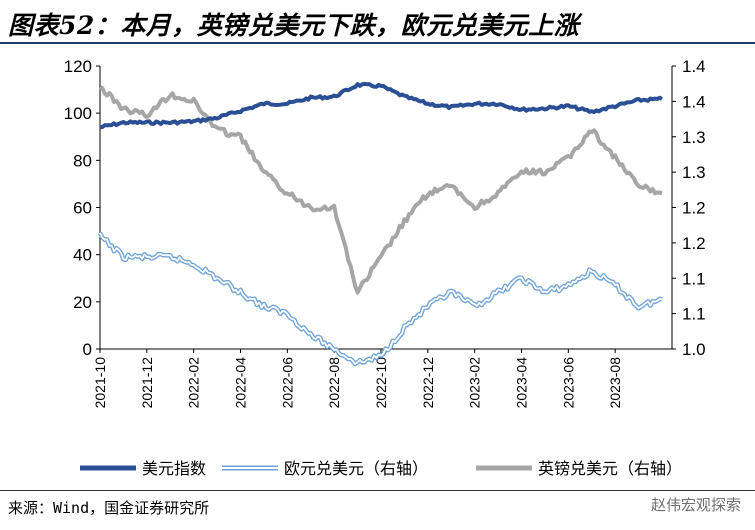  Describe the element at coordinates (522, 383) in the screenshot. I see `x-tick-label: 2023-04` at that location.